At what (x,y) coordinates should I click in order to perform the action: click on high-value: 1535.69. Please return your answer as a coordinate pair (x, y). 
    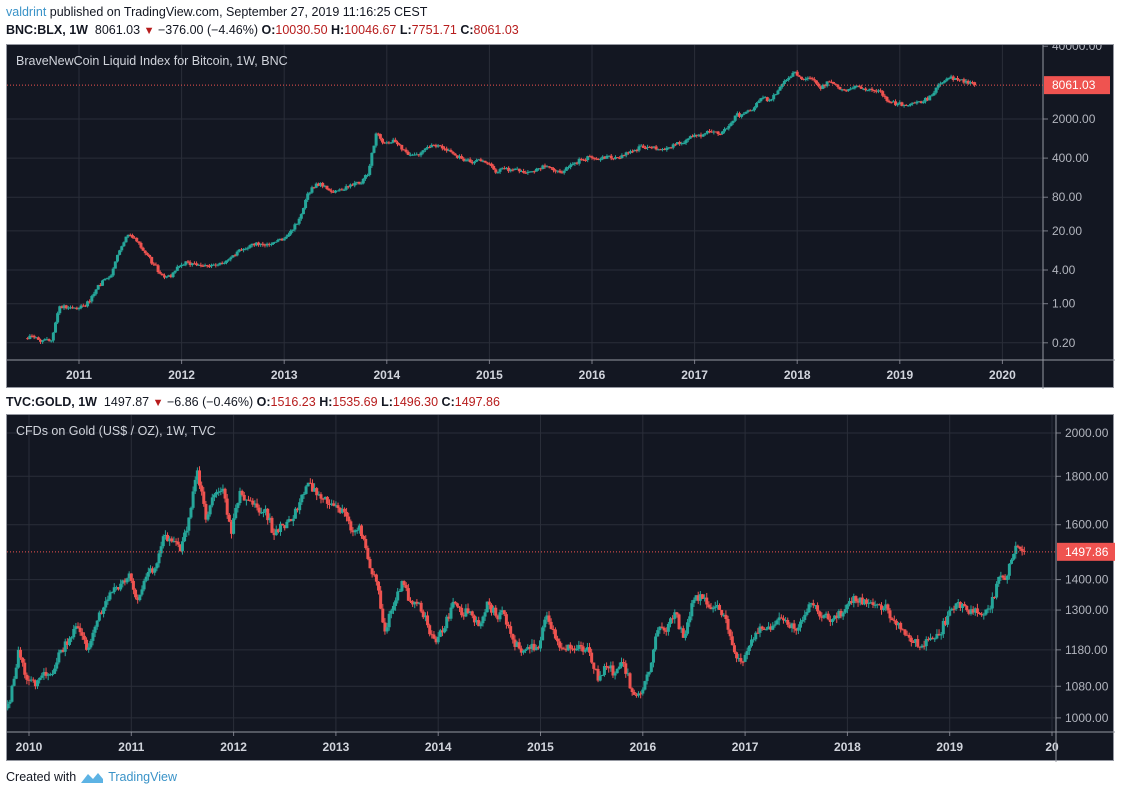
    Looking at the image, I should click on (355, 402).